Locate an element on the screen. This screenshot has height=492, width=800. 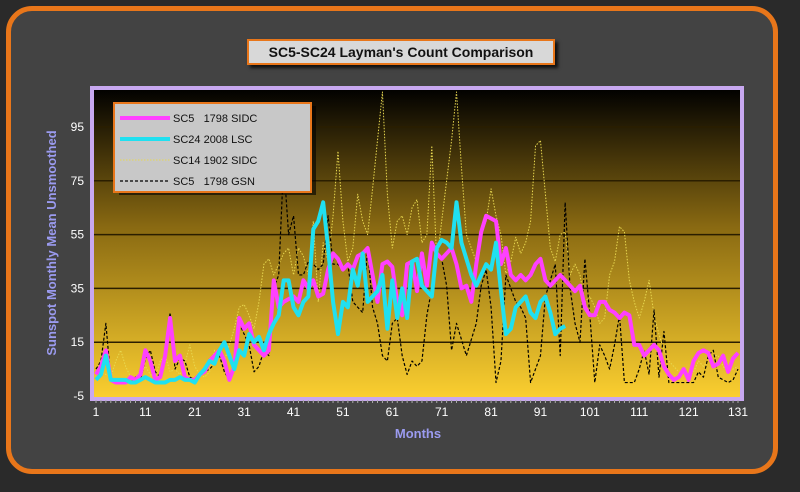
y-tick-label: 95 is located at coordinates (78, 127).